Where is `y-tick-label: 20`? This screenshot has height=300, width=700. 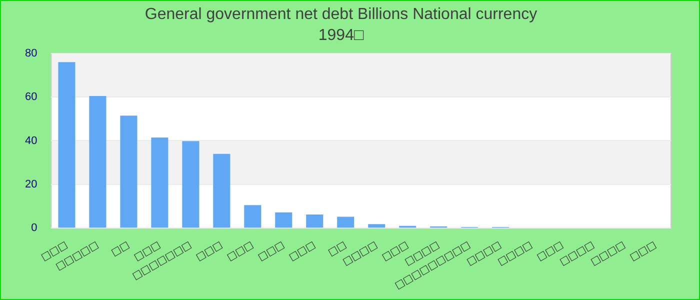
y-tick-label: 20 is located at coordinates (31, 184).